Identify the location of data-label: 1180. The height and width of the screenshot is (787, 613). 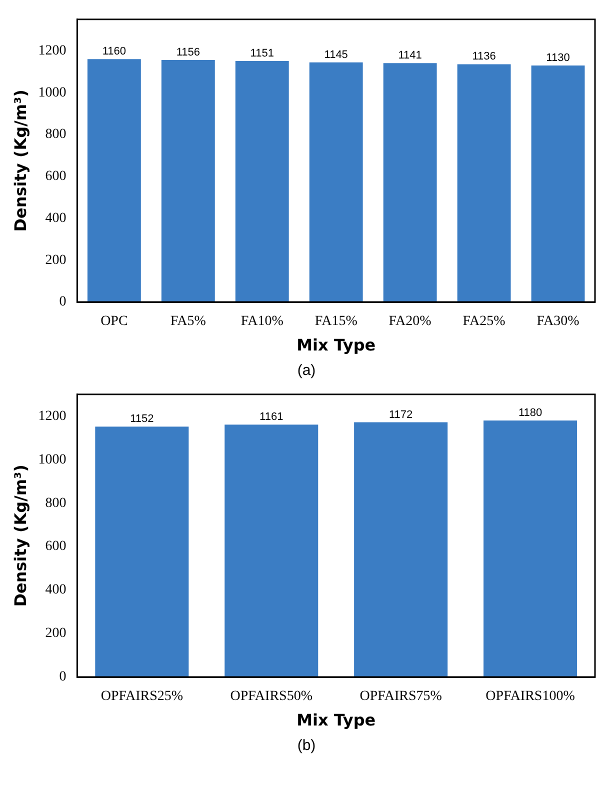
(530, 413).